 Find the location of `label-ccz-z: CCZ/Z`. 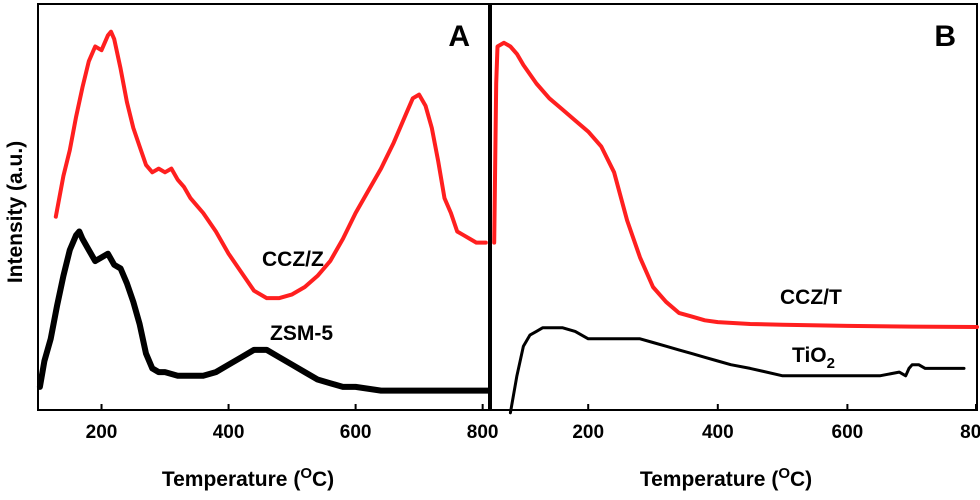

label-ccz-z: CCZ/Z is located at coordinates (293, 259).